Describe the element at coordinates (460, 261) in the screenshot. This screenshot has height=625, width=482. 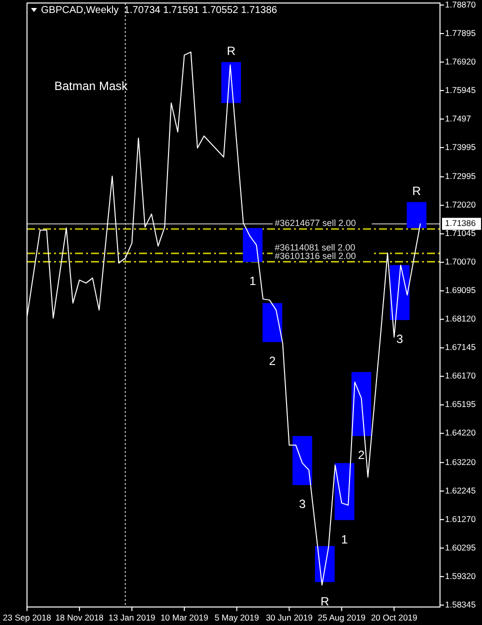
I see `y-tick-label: 1.70070` at that location.